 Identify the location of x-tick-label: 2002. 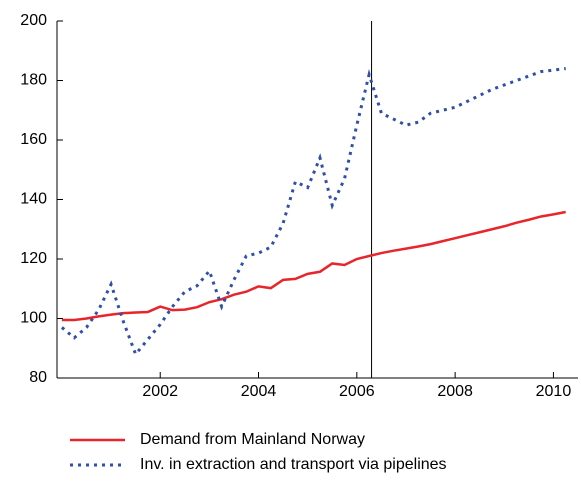
(160, 391).